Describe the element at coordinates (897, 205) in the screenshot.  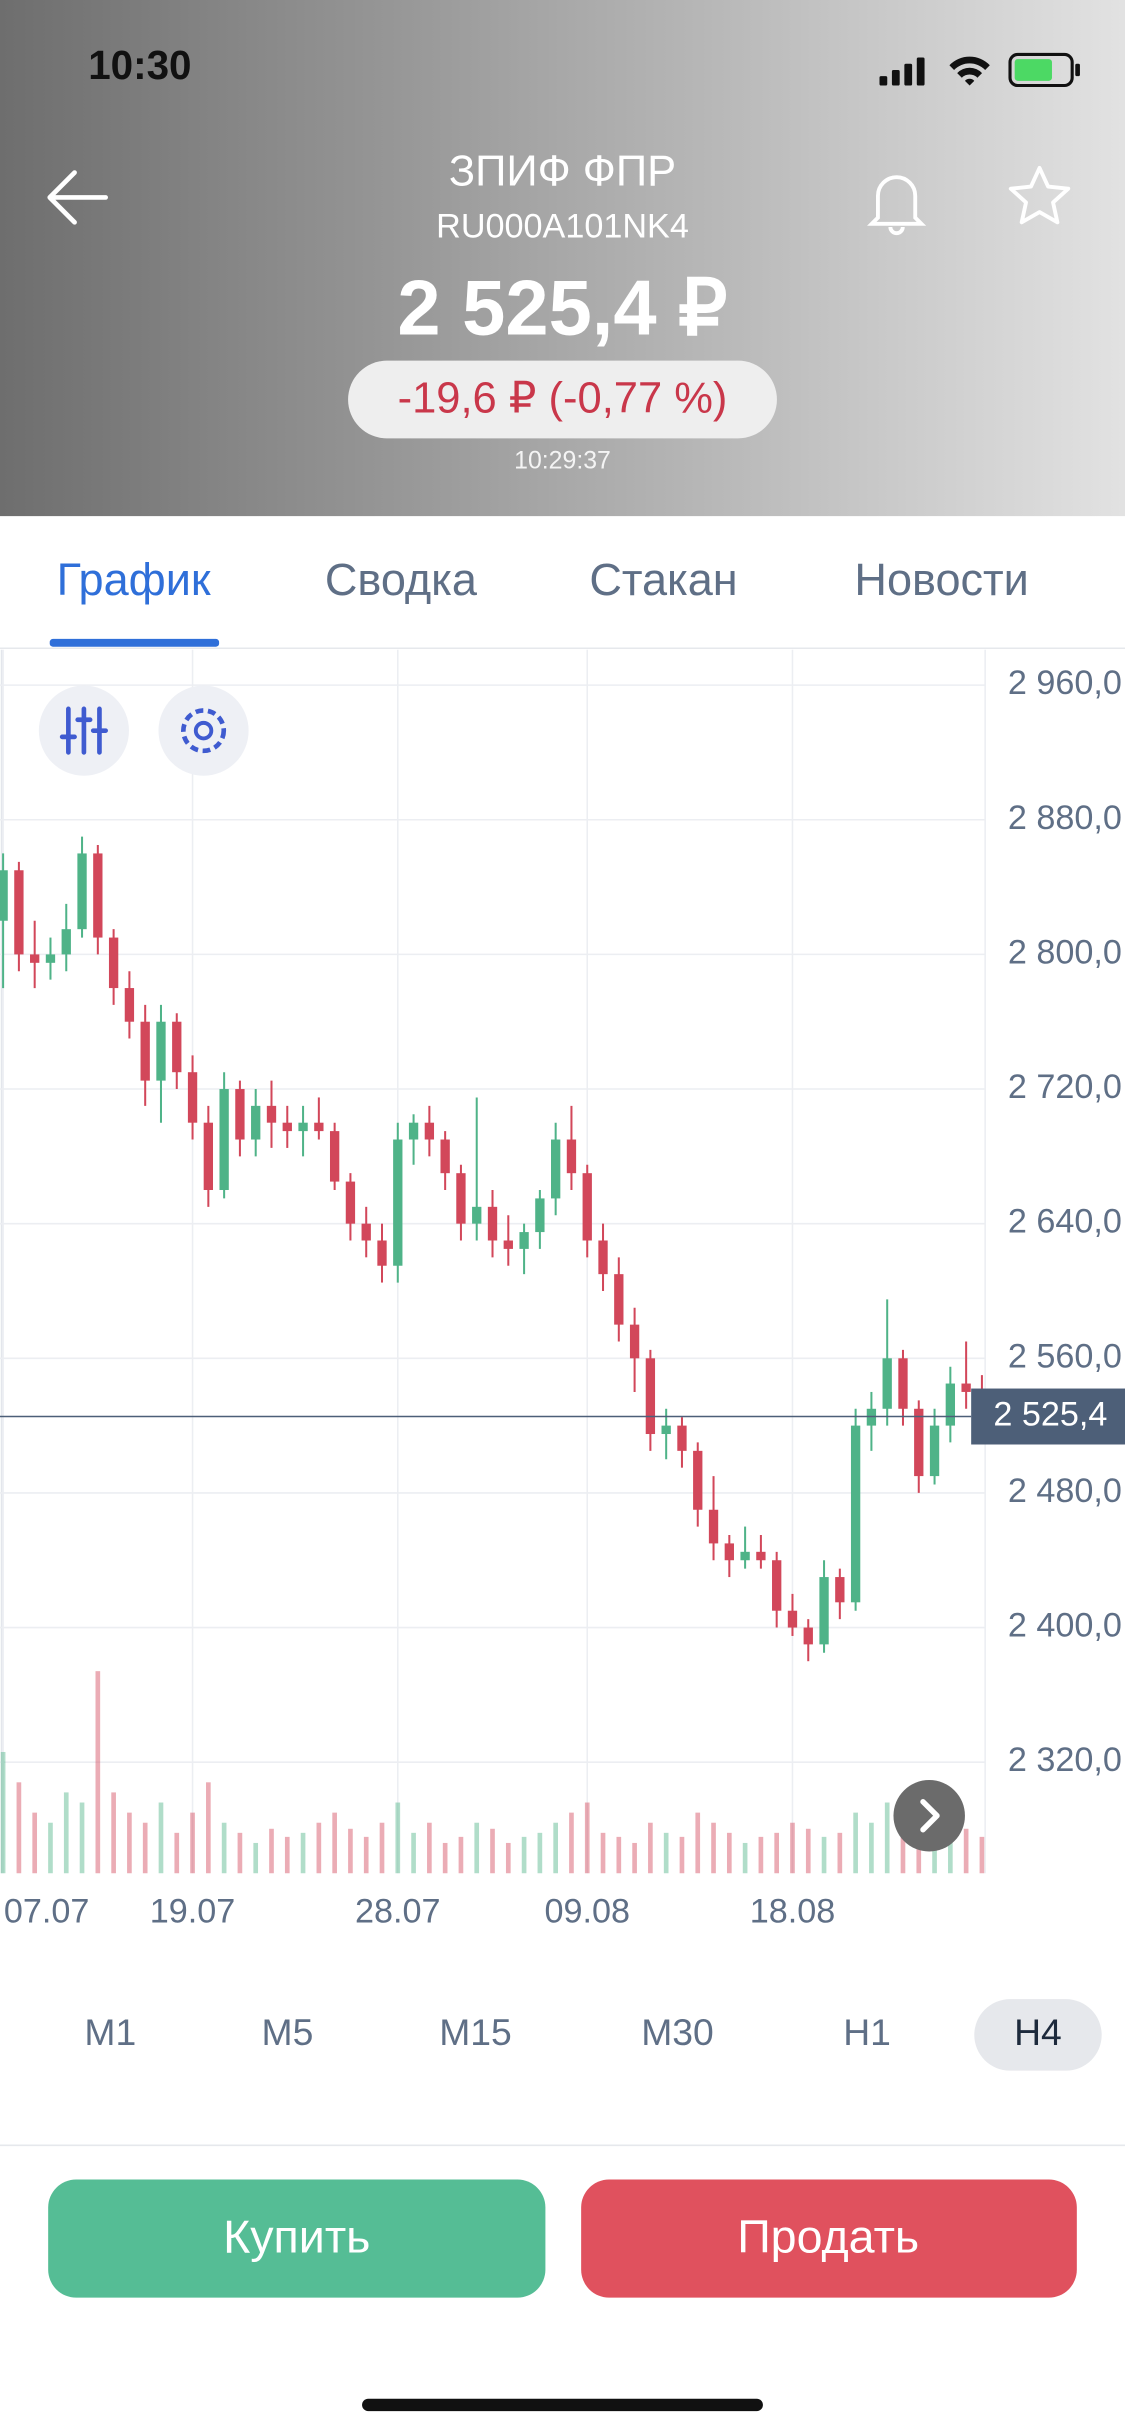
I see `alert-button` at that location.